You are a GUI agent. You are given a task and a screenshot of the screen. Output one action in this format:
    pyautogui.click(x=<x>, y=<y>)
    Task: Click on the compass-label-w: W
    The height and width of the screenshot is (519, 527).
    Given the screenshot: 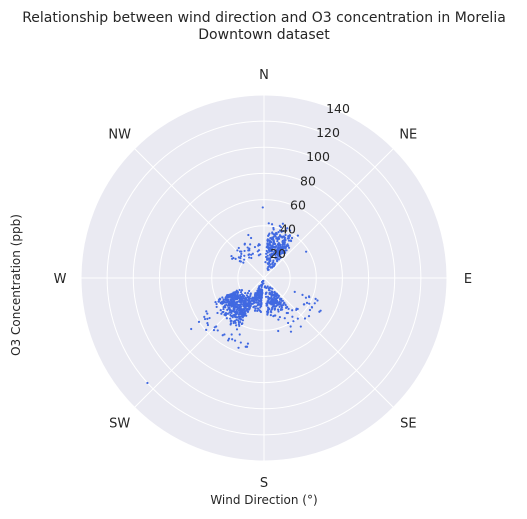 What is the action you would take?
    pyautogui.click(x=60, y=279)
    